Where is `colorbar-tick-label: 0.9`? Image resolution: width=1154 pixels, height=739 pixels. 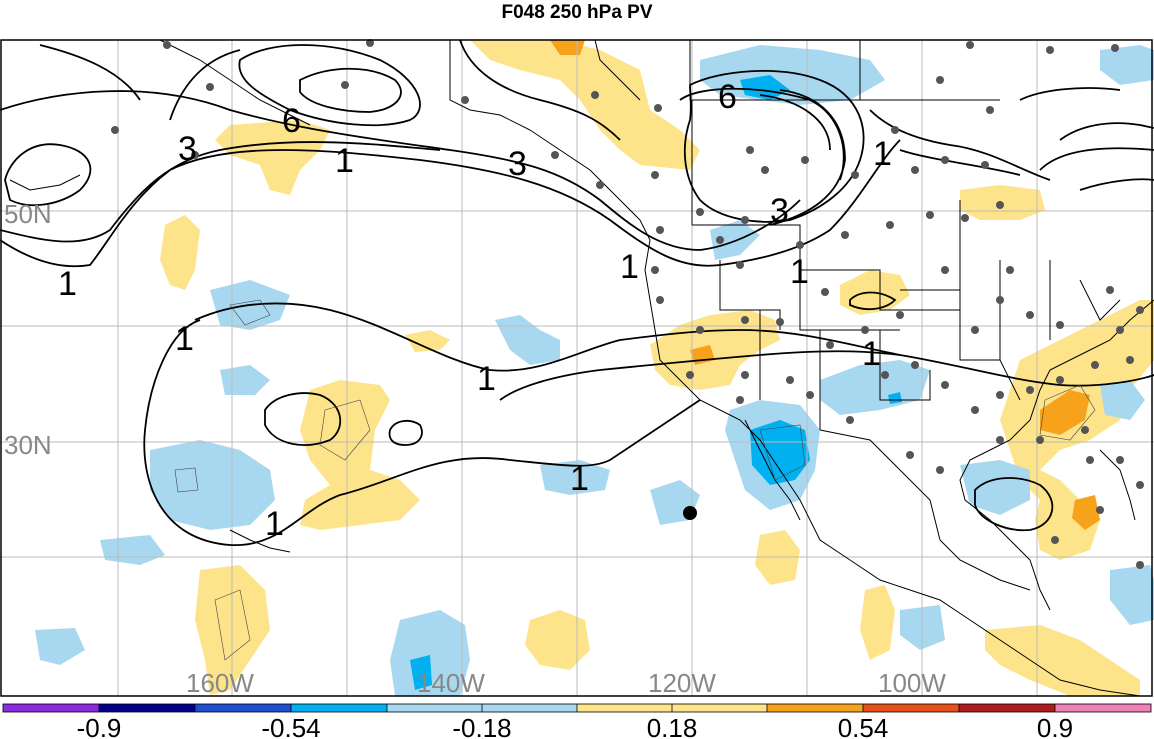 colorbar-tick-label: 0.9 is located at coordinates (1055, 726).